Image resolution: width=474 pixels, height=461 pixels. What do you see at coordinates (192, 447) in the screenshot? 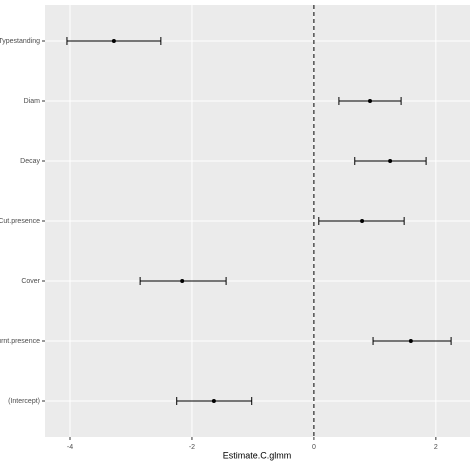
I see `x-tick-label: -2` at bounding box center [192, 447].